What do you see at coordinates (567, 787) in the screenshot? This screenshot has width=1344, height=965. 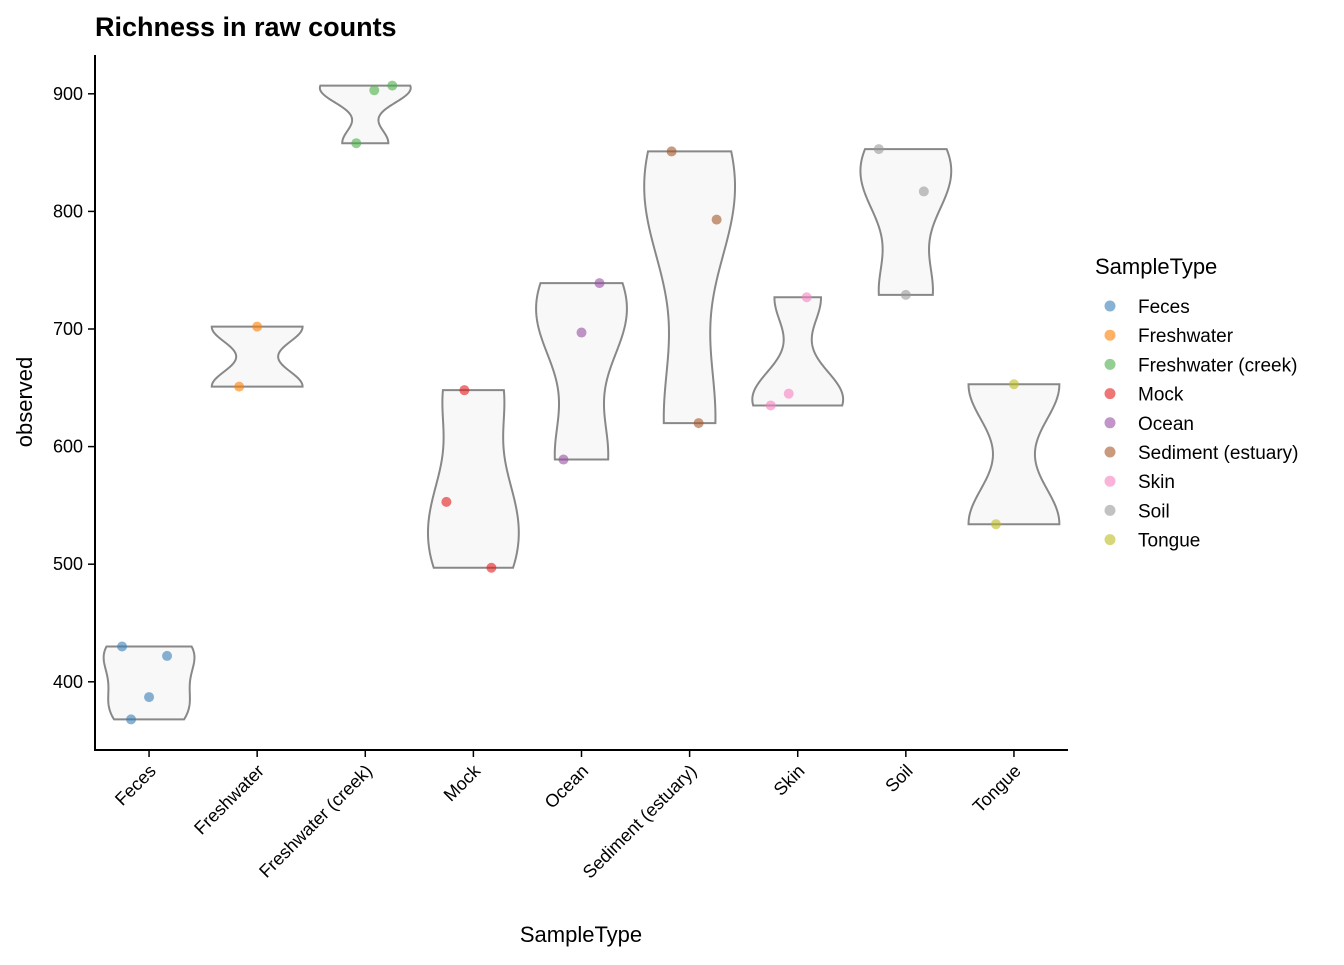 I see `x-tick-label: Ocean` at bounding box center [567, 787].